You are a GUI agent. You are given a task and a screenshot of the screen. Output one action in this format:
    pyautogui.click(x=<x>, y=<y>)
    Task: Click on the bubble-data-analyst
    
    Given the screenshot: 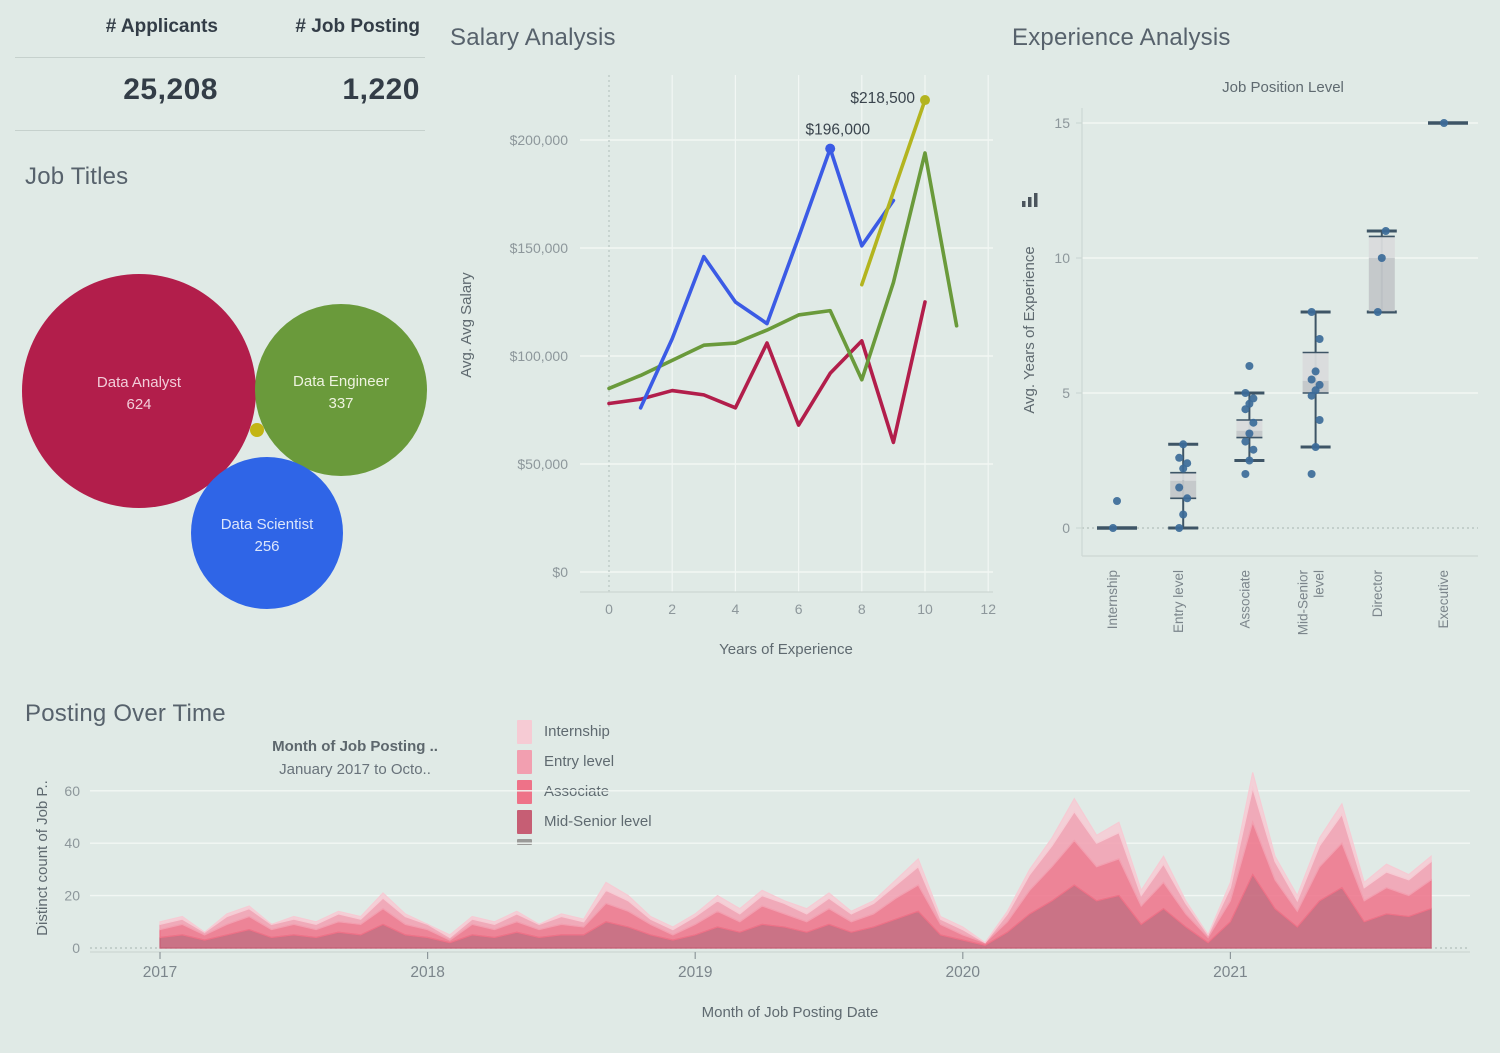 What is the action you would take?
    pyautogui.click(x=139, y=391)
    